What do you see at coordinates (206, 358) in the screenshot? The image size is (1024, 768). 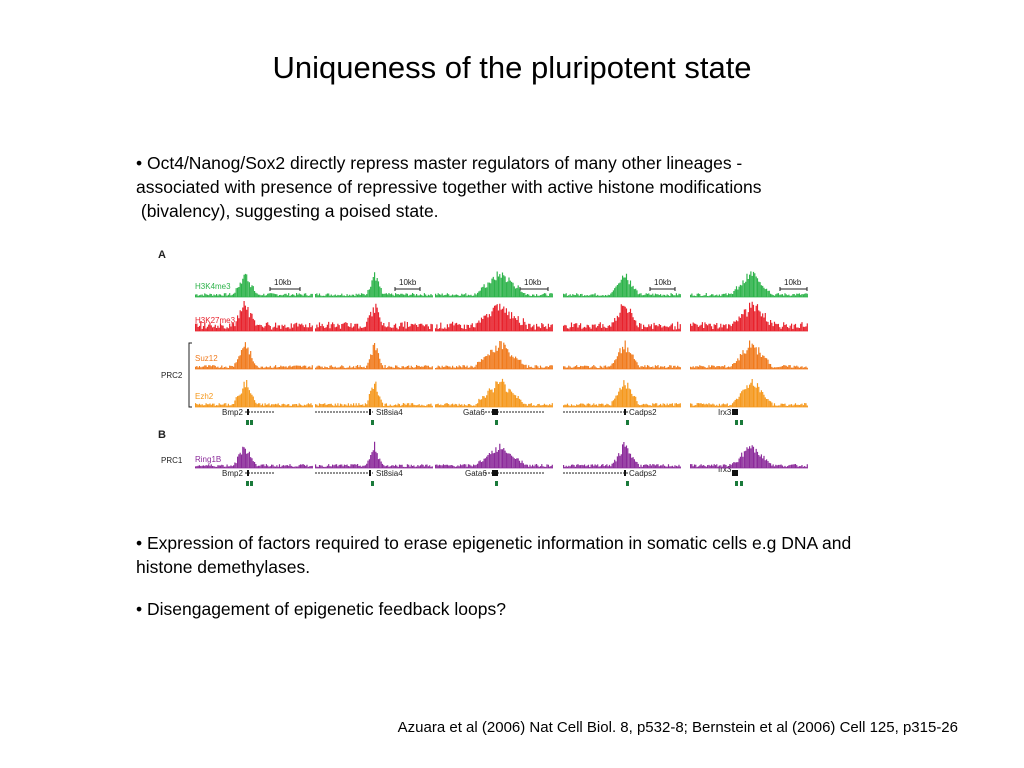 I see `track-label-suz12: Suz12` at bounding box center [206, 358].